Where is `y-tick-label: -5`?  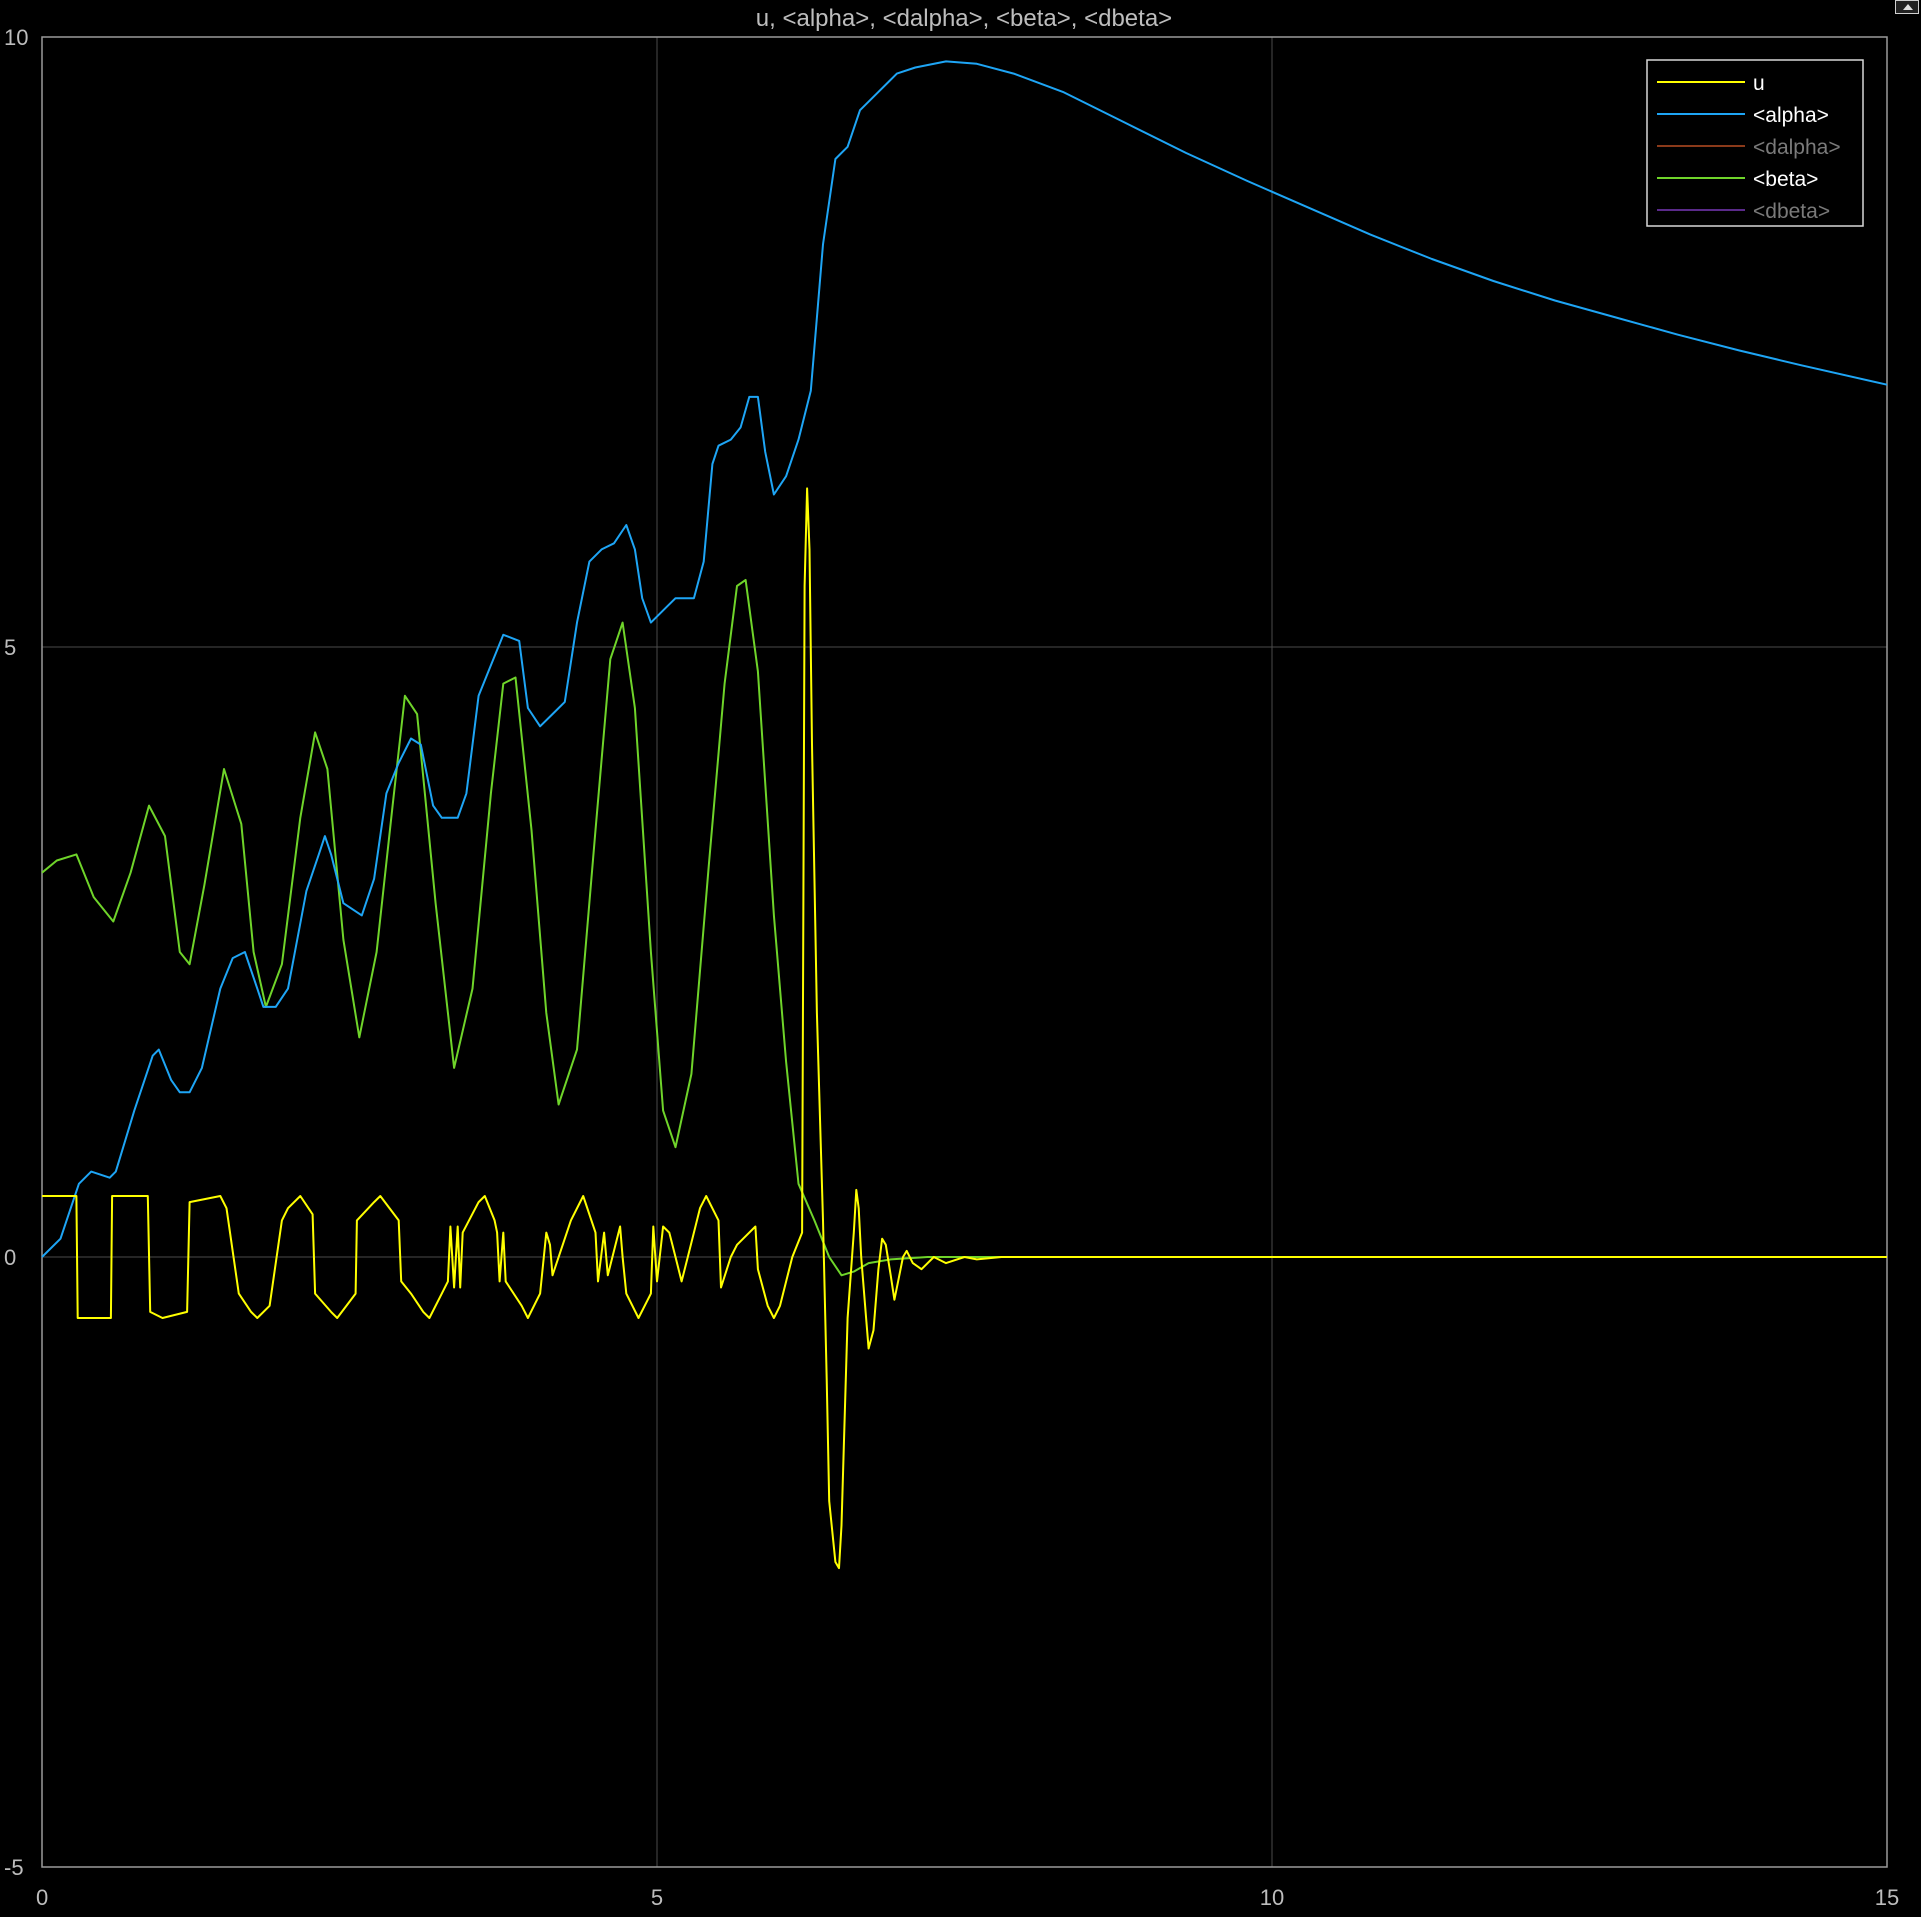
y-tick-label: -5 is located at coordinates (14, 1867).